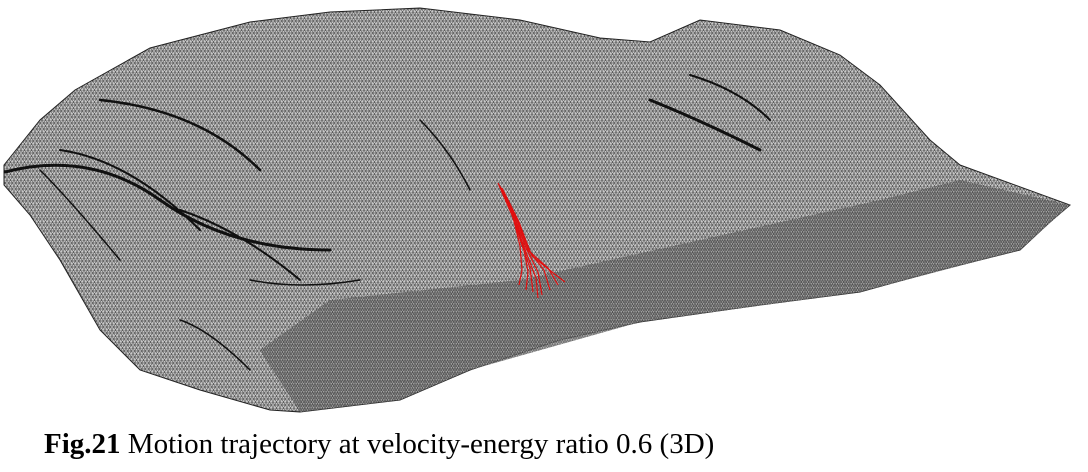  I want to click on trajectory, so click(531, 240).